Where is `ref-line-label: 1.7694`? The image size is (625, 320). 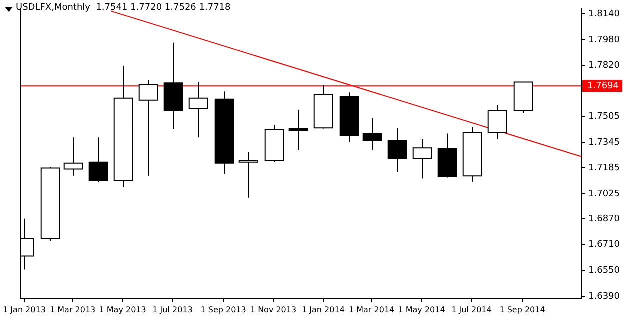
ref-line-label: 1.7694 is located at coordinates (604, 86).